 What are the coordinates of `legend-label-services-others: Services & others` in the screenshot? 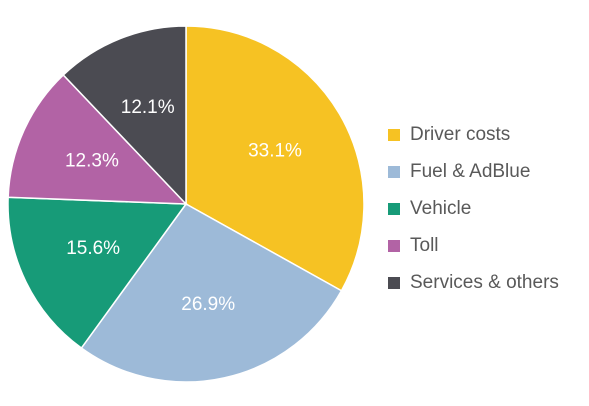 It's located at (484, 282).